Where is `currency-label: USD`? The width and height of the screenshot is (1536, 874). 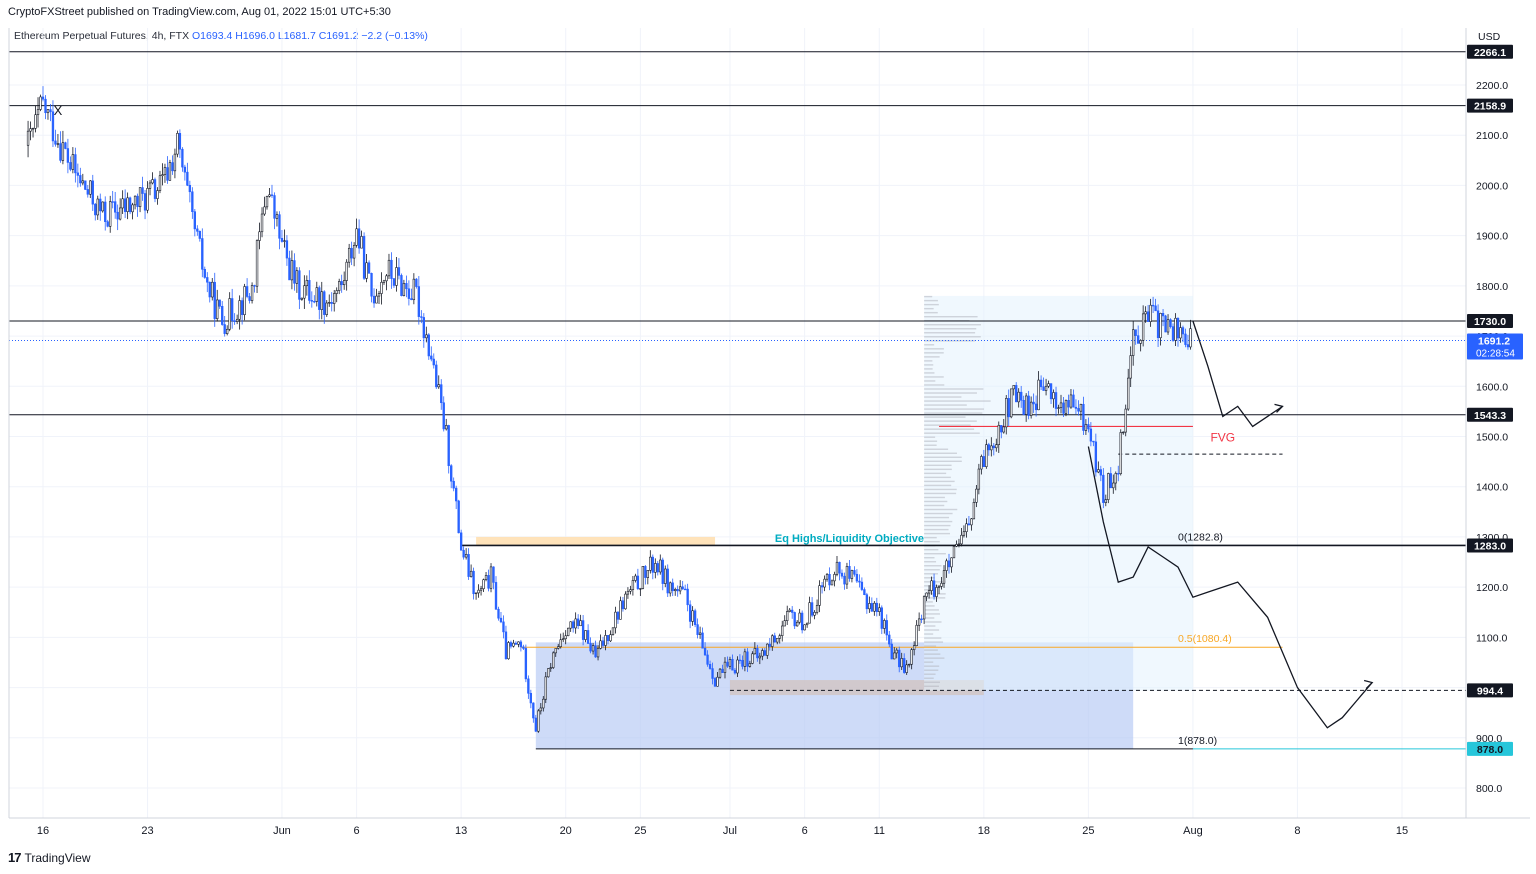 currency-label: USD is located at coordinates (1489, 37).